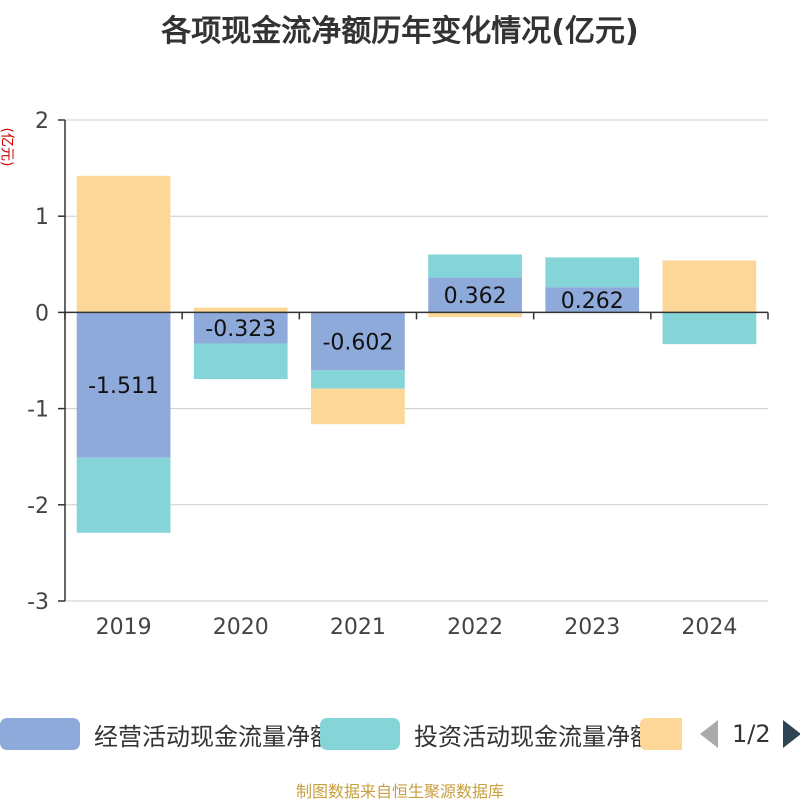  What do you see at coordinates (399, 791) in the screenshot?
I see `data-source-note: 制图数据来自恒生聚源数据库` at bounding box center [399, 791].